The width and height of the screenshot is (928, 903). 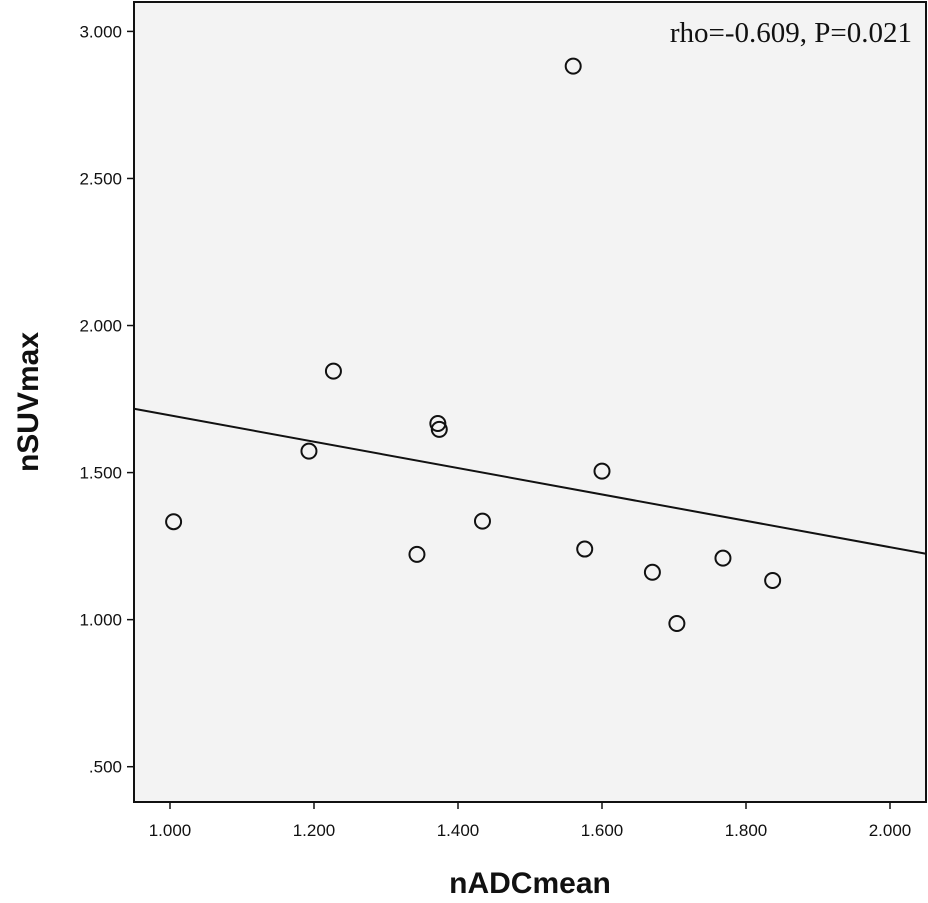 I want to click on y-tick-label: 2.000, so click(x=100, y=326).